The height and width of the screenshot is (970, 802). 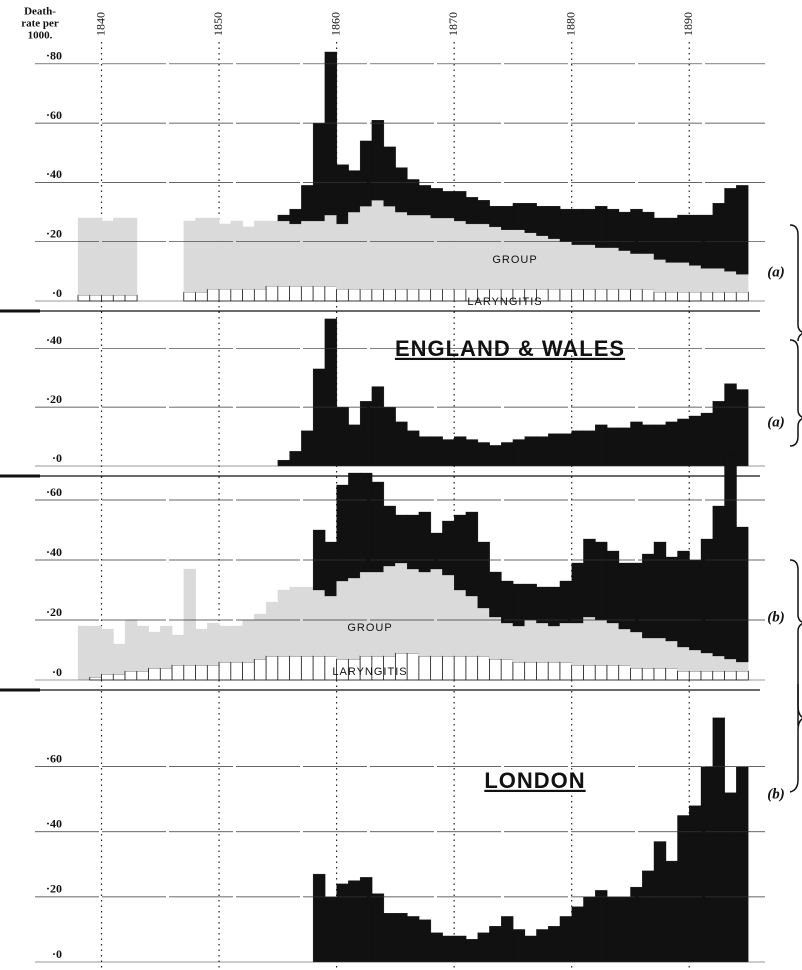 What do you see at coordinates (40, 24) in the screenshot?
I see `y-axis-label: rate per` at bounding box center [40, 24].